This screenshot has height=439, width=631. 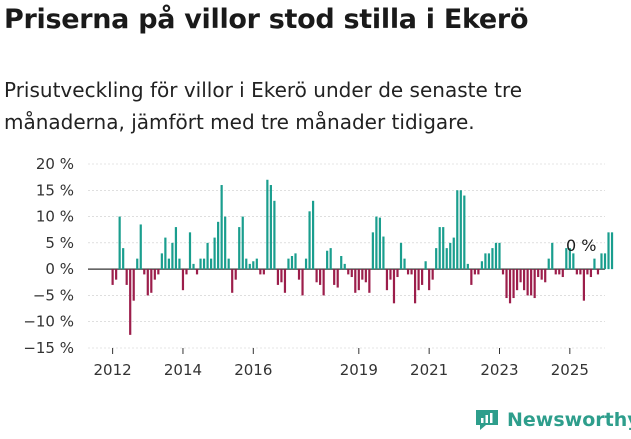 What do you see at coordinates (570, 370) in the screenshot?
I see `x-tick-label: 2025` at bounding box center [570, 370].